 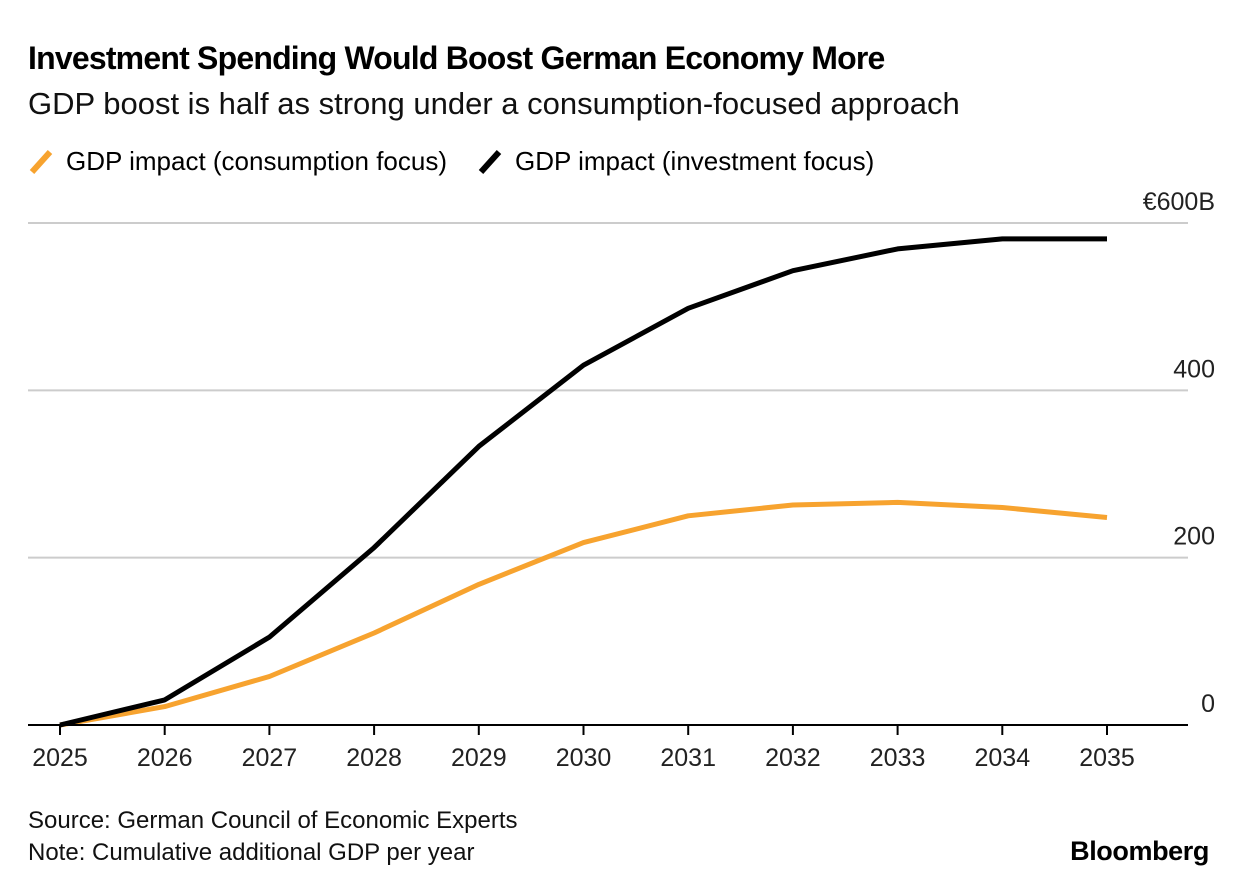 What do you see at coordinates (1002, 758) in the screenshot?
I see `x-tick-label: 2034` at bounding box center [1002, 758].